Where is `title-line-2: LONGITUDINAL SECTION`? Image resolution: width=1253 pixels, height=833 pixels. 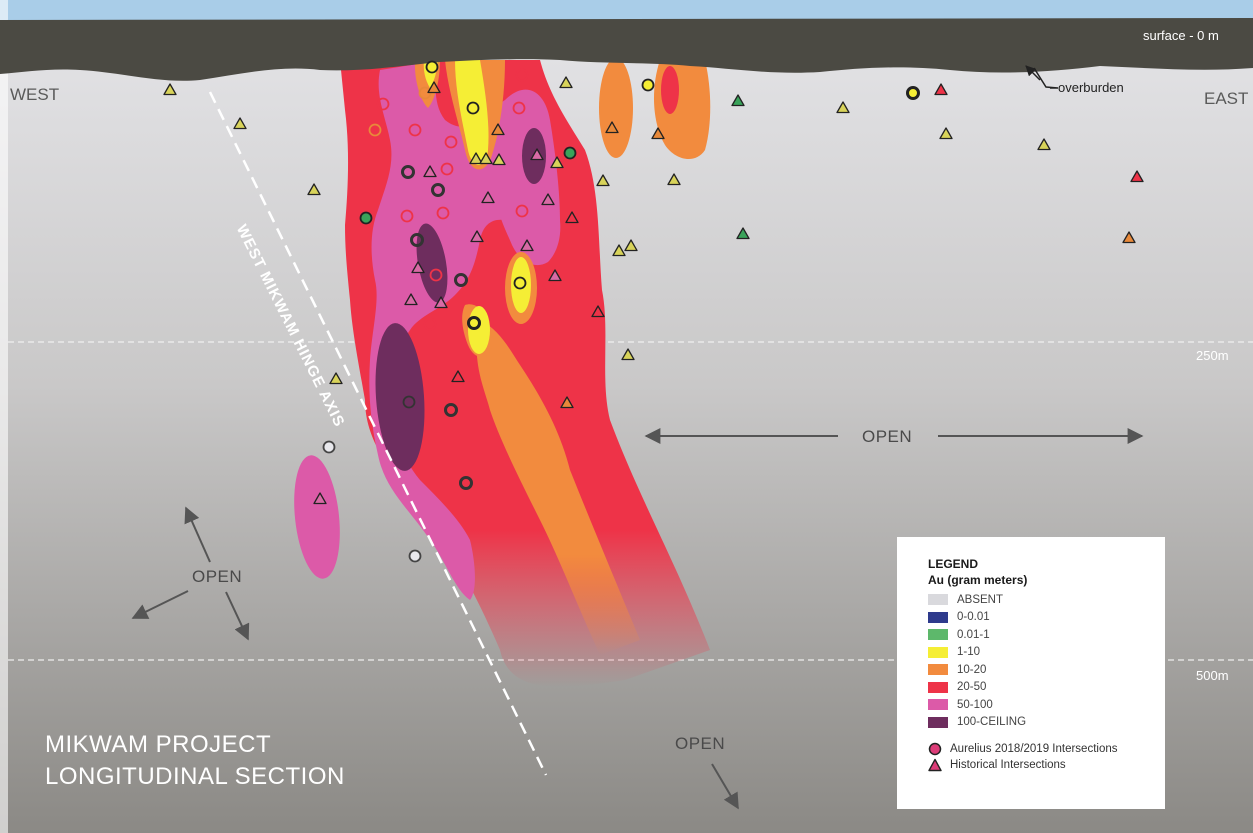 title-line-2: LONGITUDINAL SECTION is located at coordinates (195, 776).